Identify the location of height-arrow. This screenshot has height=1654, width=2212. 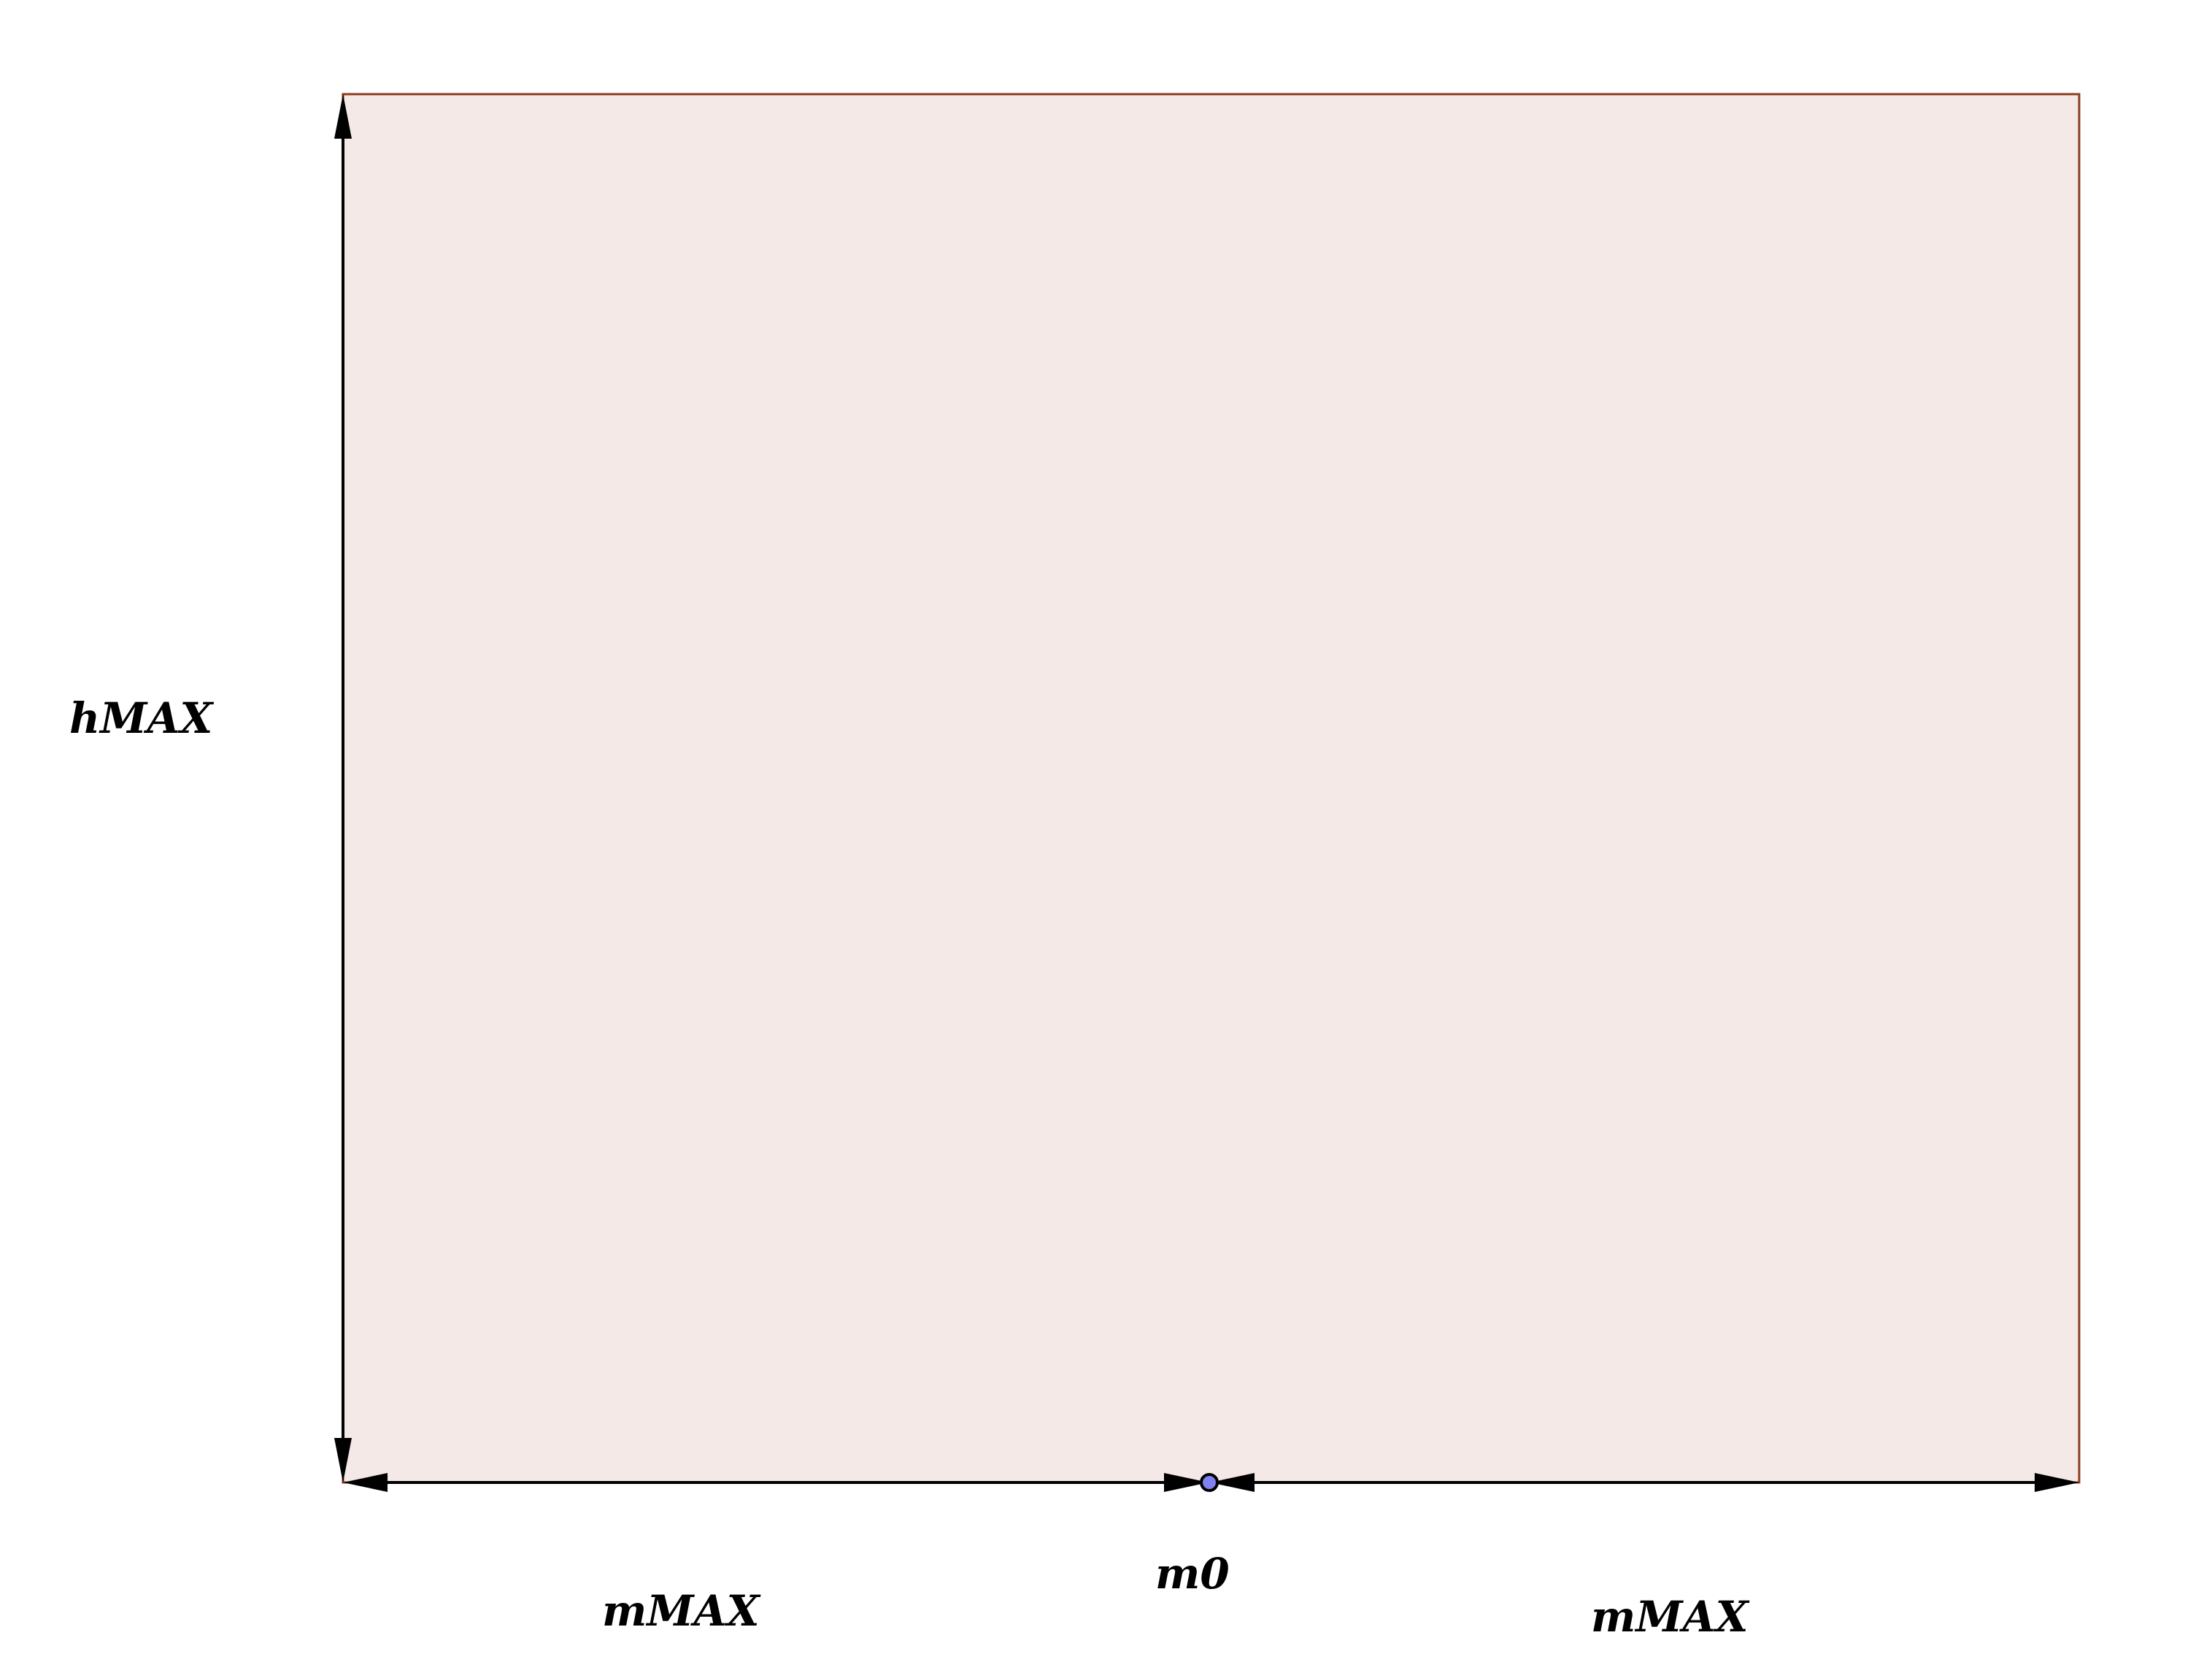
(343, 788).